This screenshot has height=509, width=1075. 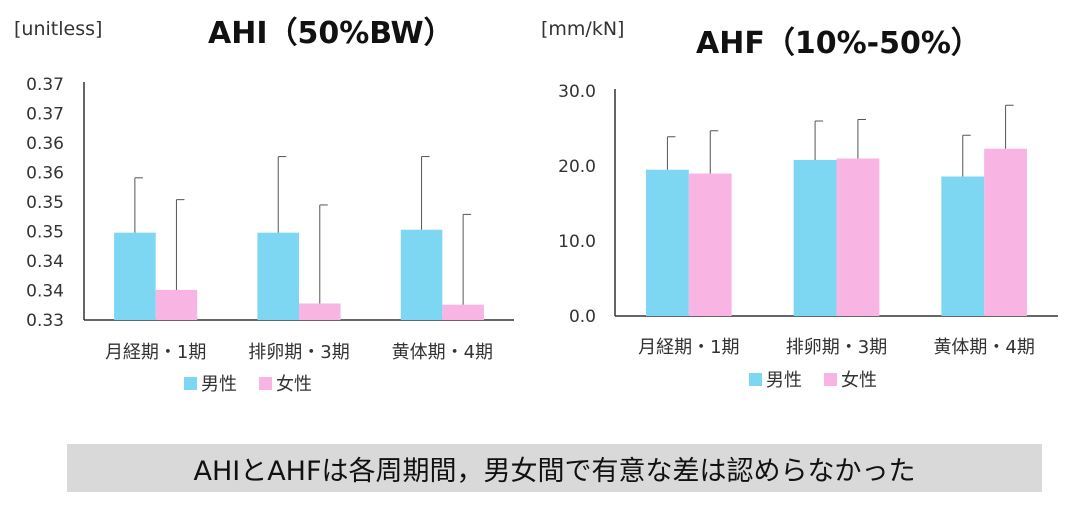 I want to click on left-legend-label-male: 男性, so click(x=219, y=384).